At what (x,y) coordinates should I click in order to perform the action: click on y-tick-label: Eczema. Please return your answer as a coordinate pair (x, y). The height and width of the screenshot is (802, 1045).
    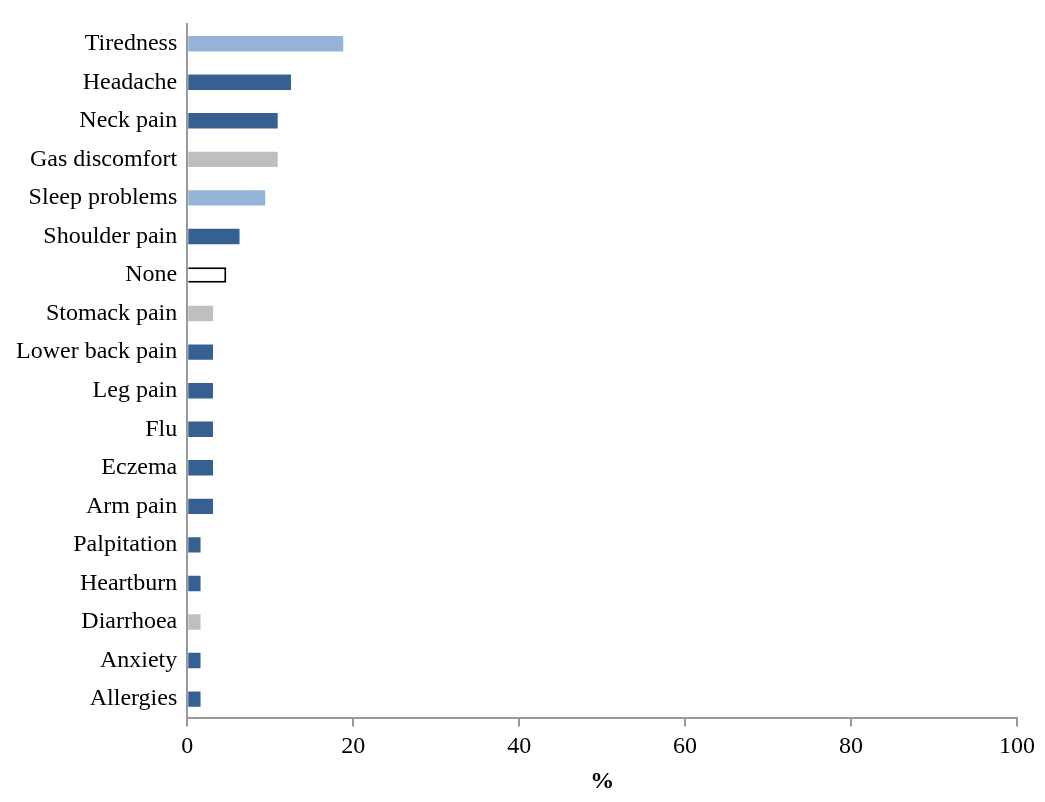
    Looking at the image, I should click on (139, 466).